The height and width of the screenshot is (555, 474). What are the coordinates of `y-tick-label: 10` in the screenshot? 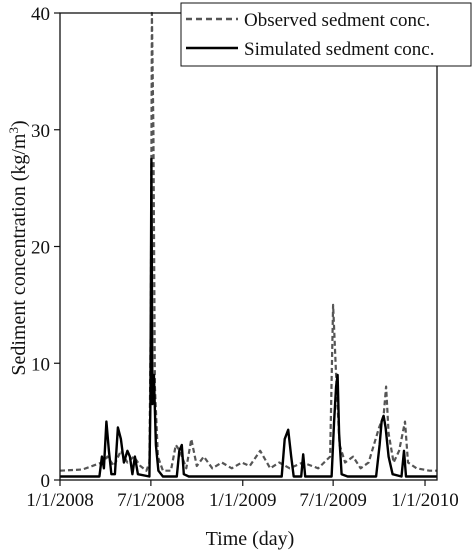 It's located at (40, 364).